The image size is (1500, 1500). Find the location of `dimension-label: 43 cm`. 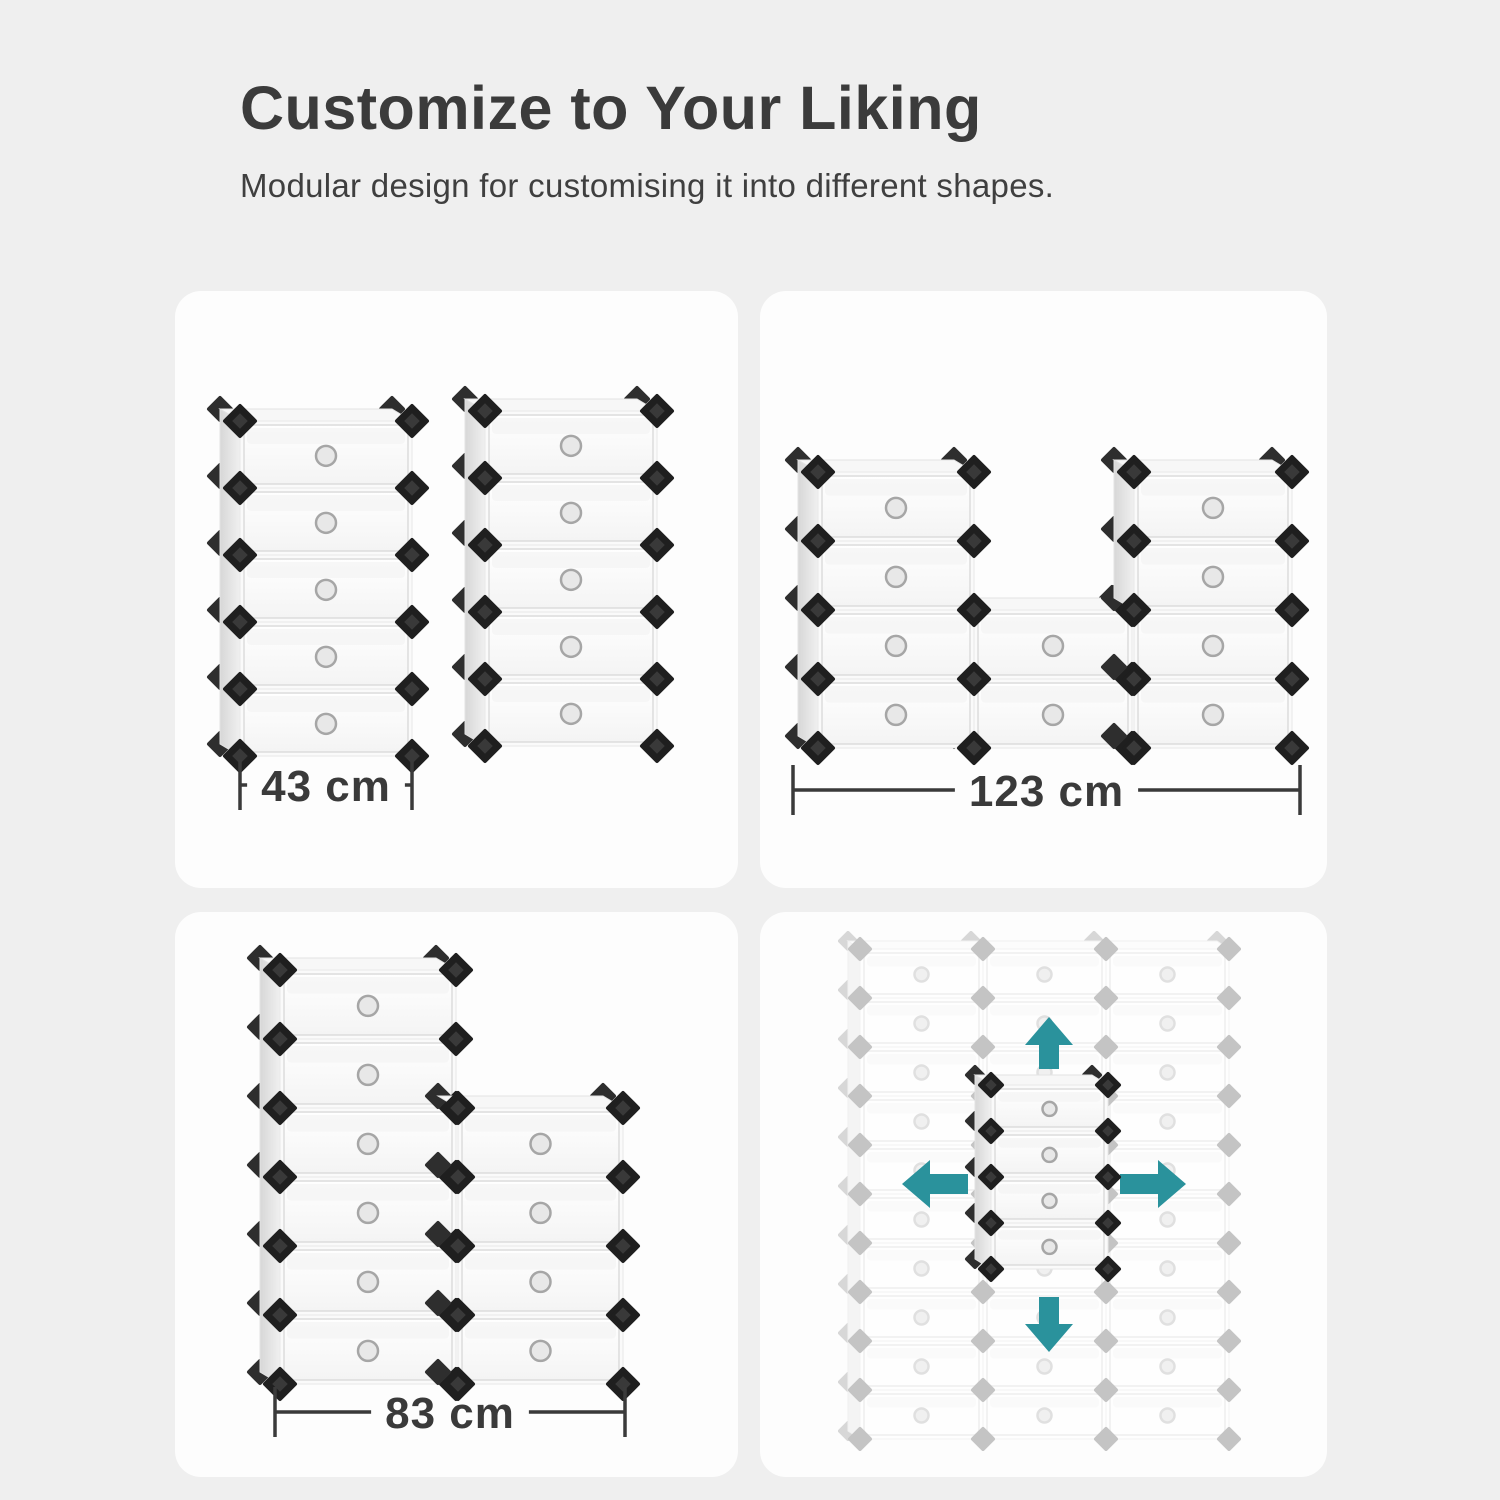

dimension-label: 43 cm is located at coordinates (326, 786).